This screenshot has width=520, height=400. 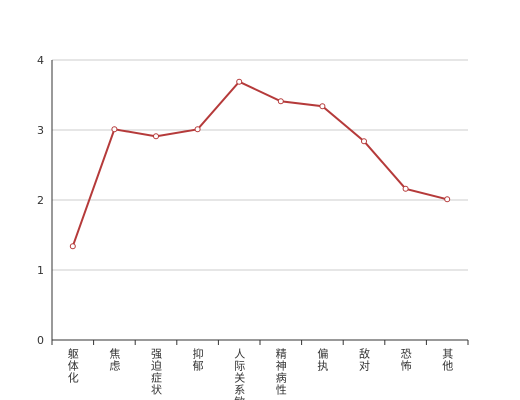 What do you see at coordinates (322, 359) in the screenshot?
I see `x-tick-label: 偏执` at bounding box center [322, 359].